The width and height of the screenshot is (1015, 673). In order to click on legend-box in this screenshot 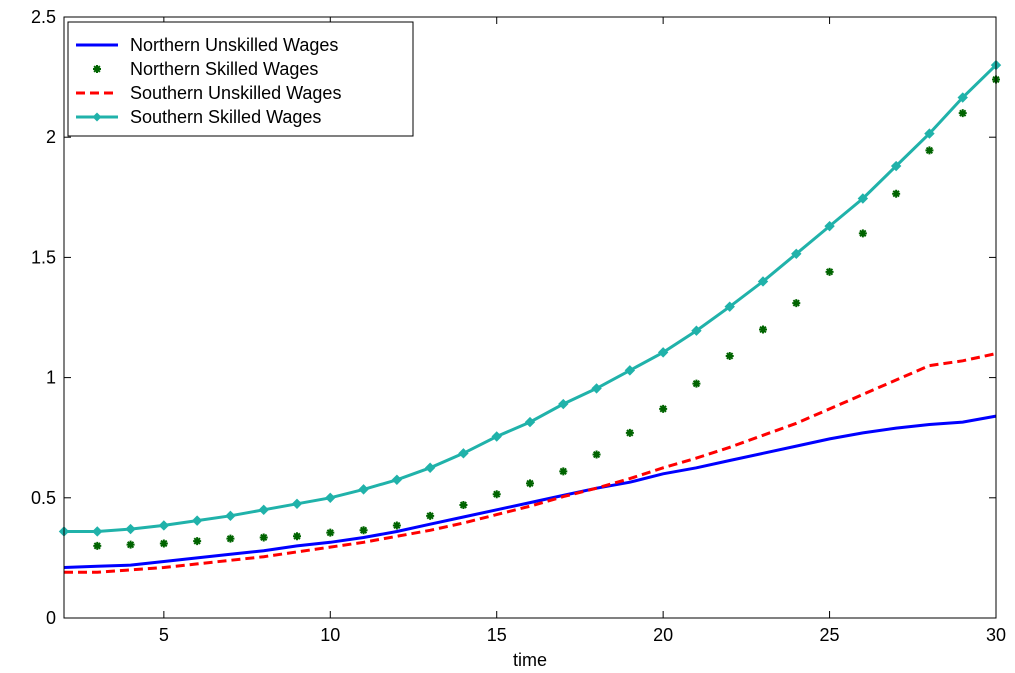, I will do `click(240, 79)`.